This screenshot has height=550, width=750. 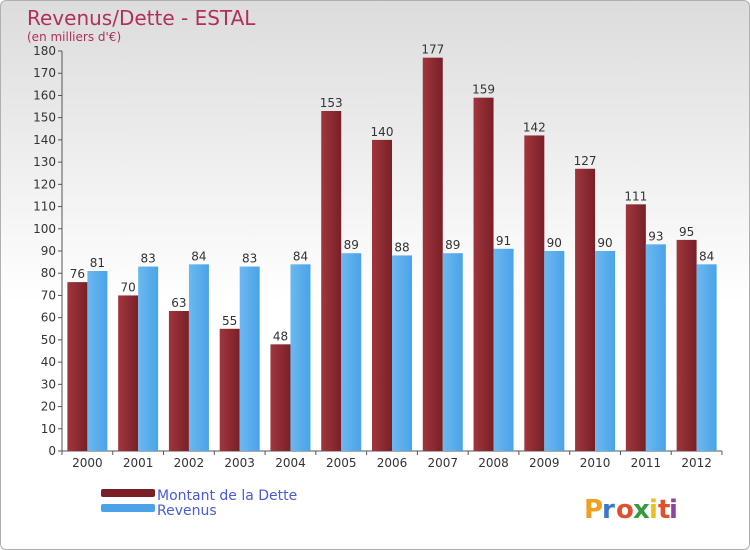 What do you see at coordinates (595, 463) in the screenshot?
I see `x-tick-label: 2010` at bounding box center [595, 463].